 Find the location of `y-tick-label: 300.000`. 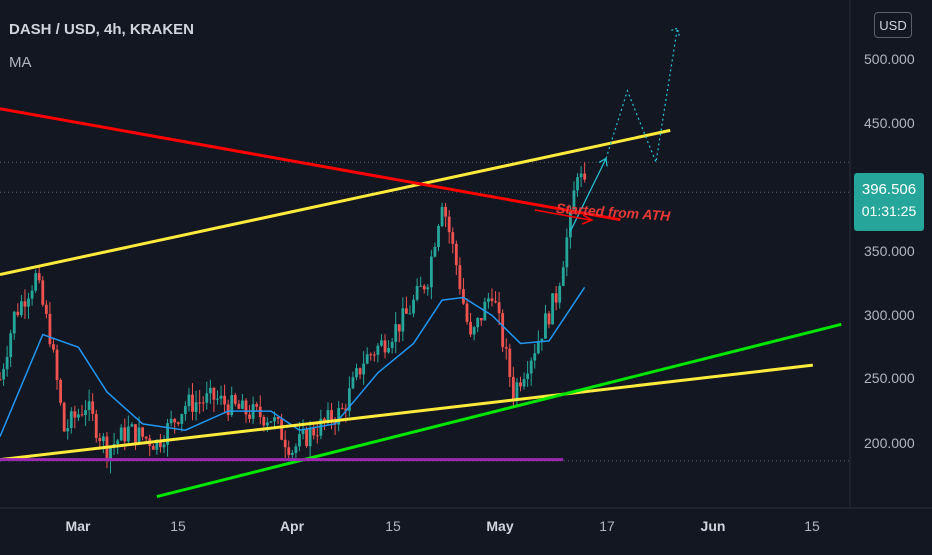

y-tick-label: 300.000 is located at coordinates (889, 315).